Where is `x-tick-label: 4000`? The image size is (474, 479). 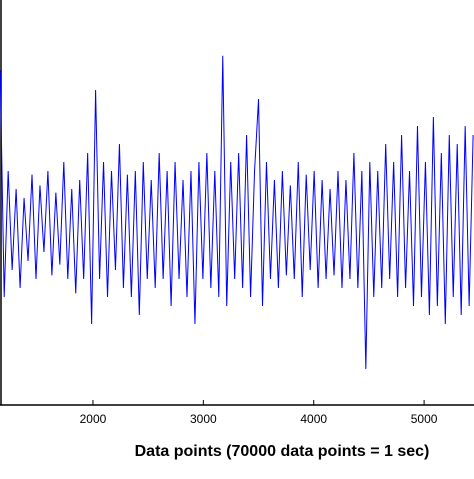 x-tick-label: 4000 is located at coordinates (313, 419).